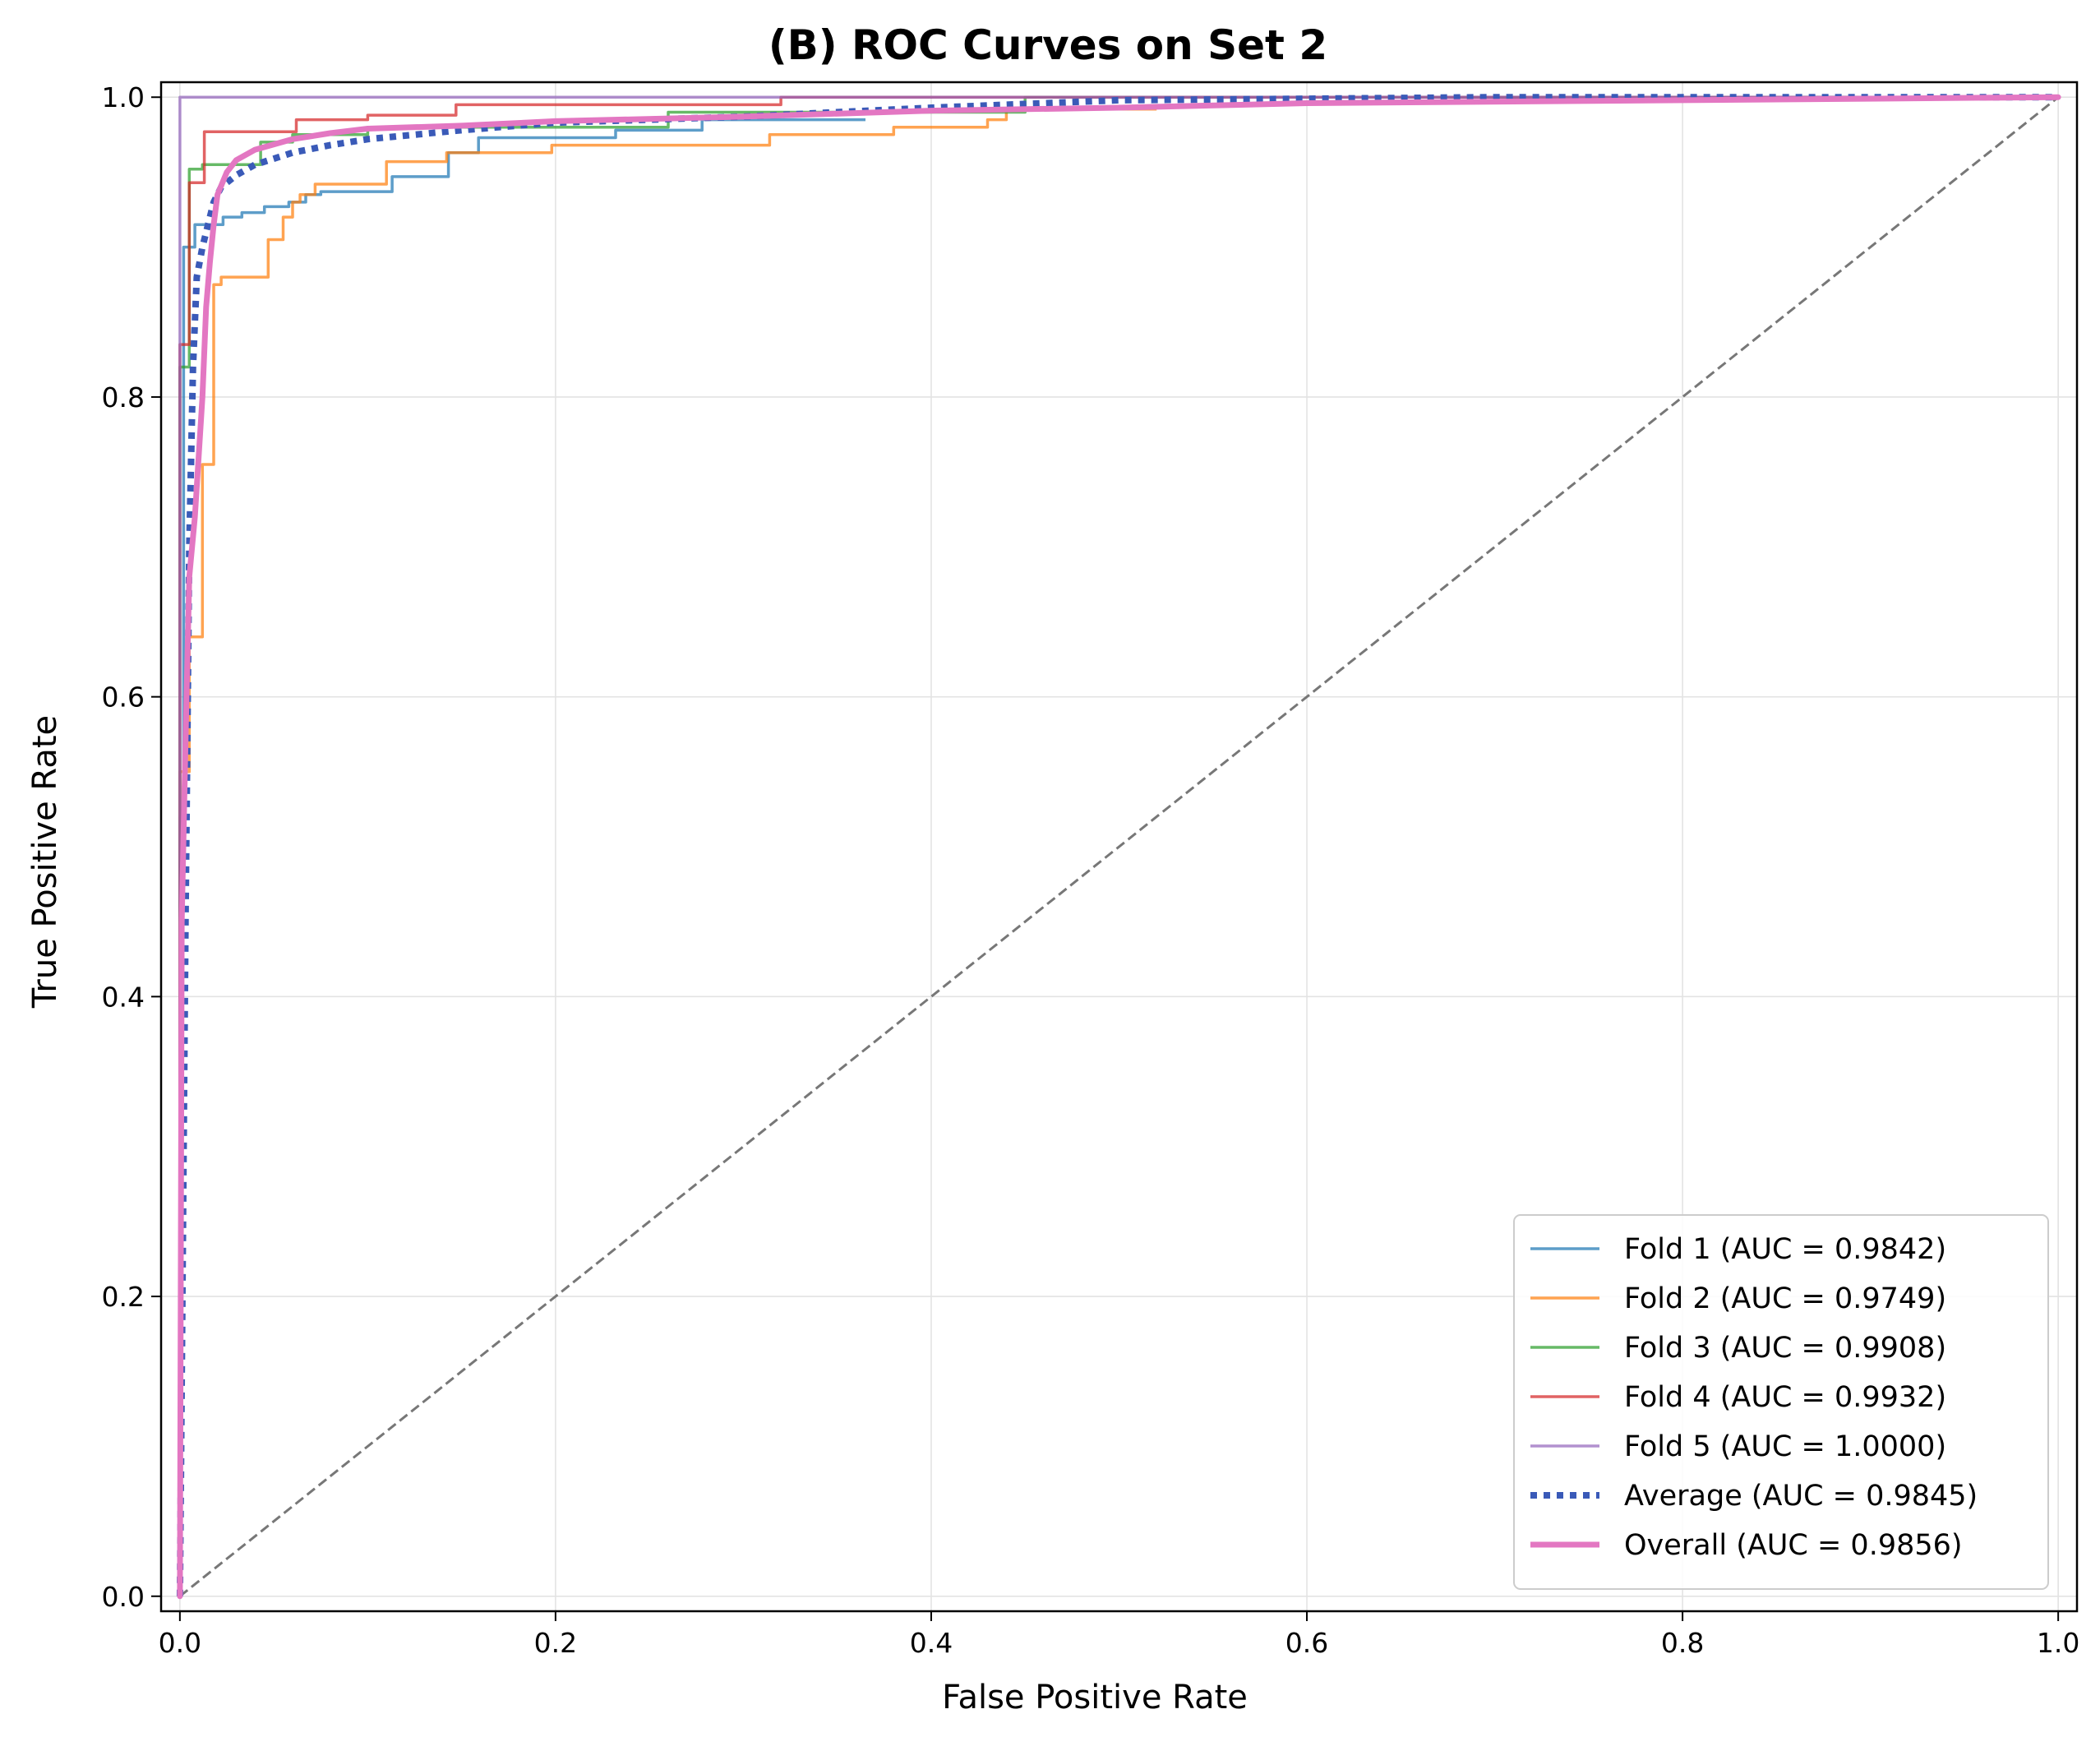  I want to click on x-tick-label: 0.0, so click(180, 1643).